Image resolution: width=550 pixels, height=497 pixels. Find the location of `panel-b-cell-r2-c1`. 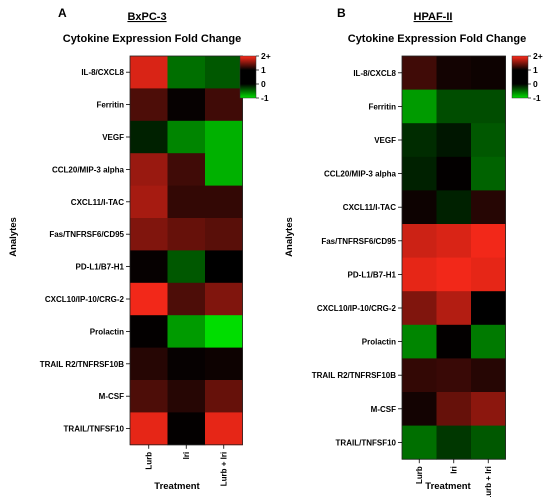

panel-b-cell-r2-c1 is located at coordinates (454, 140).